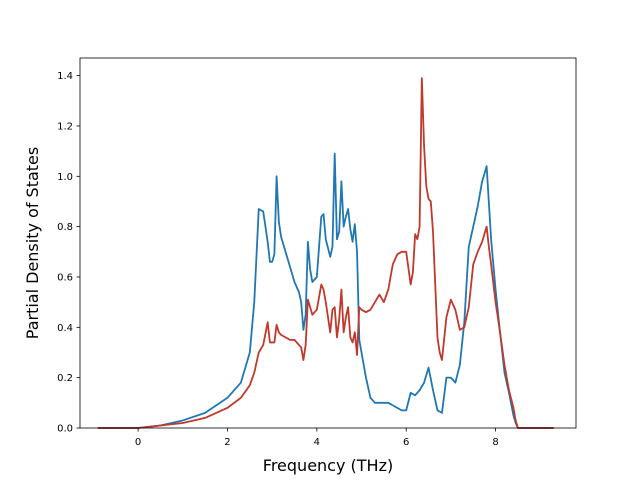 The width and height of the screenshot is (640, 480). I want to click on x-tick-label: 2, so click(227, 442).